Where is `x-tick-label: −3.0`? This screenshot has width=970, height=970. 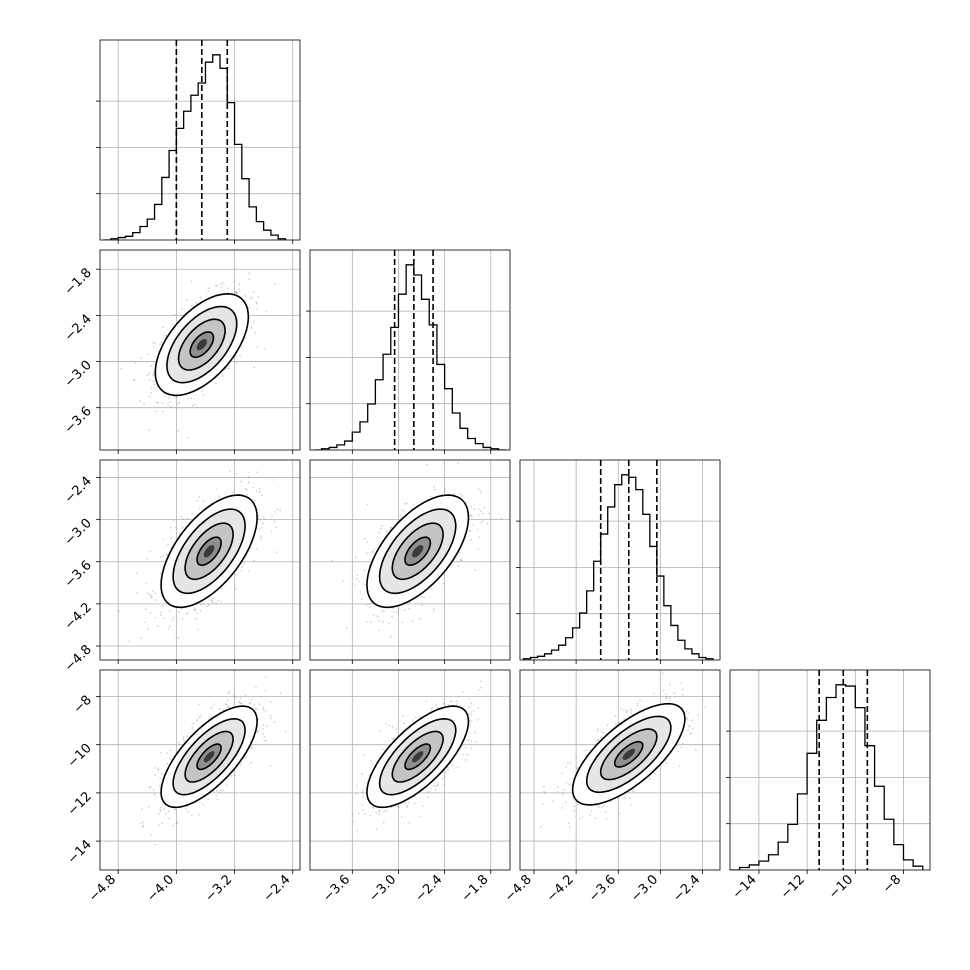 x-tick-label: −3.0 is located at coordinates (382, 888).